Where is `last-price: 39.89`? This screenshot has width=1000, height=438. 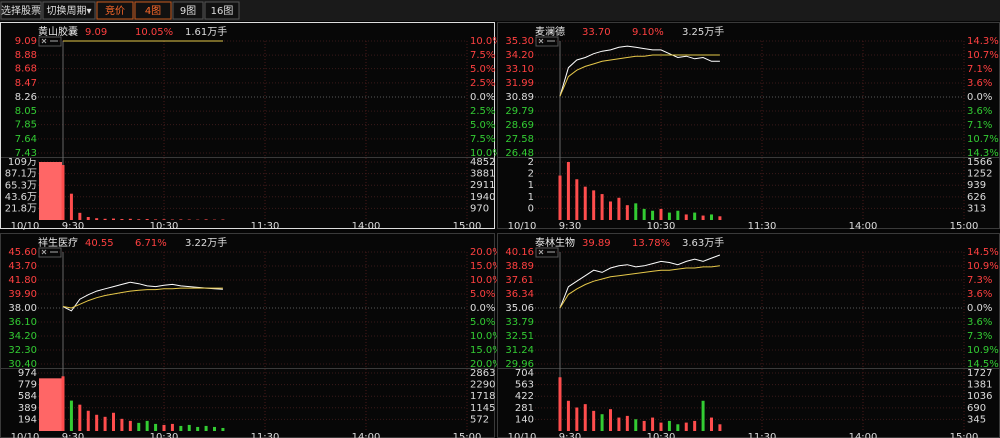
last-price: 39.89 is located at coordinates (596, 243).